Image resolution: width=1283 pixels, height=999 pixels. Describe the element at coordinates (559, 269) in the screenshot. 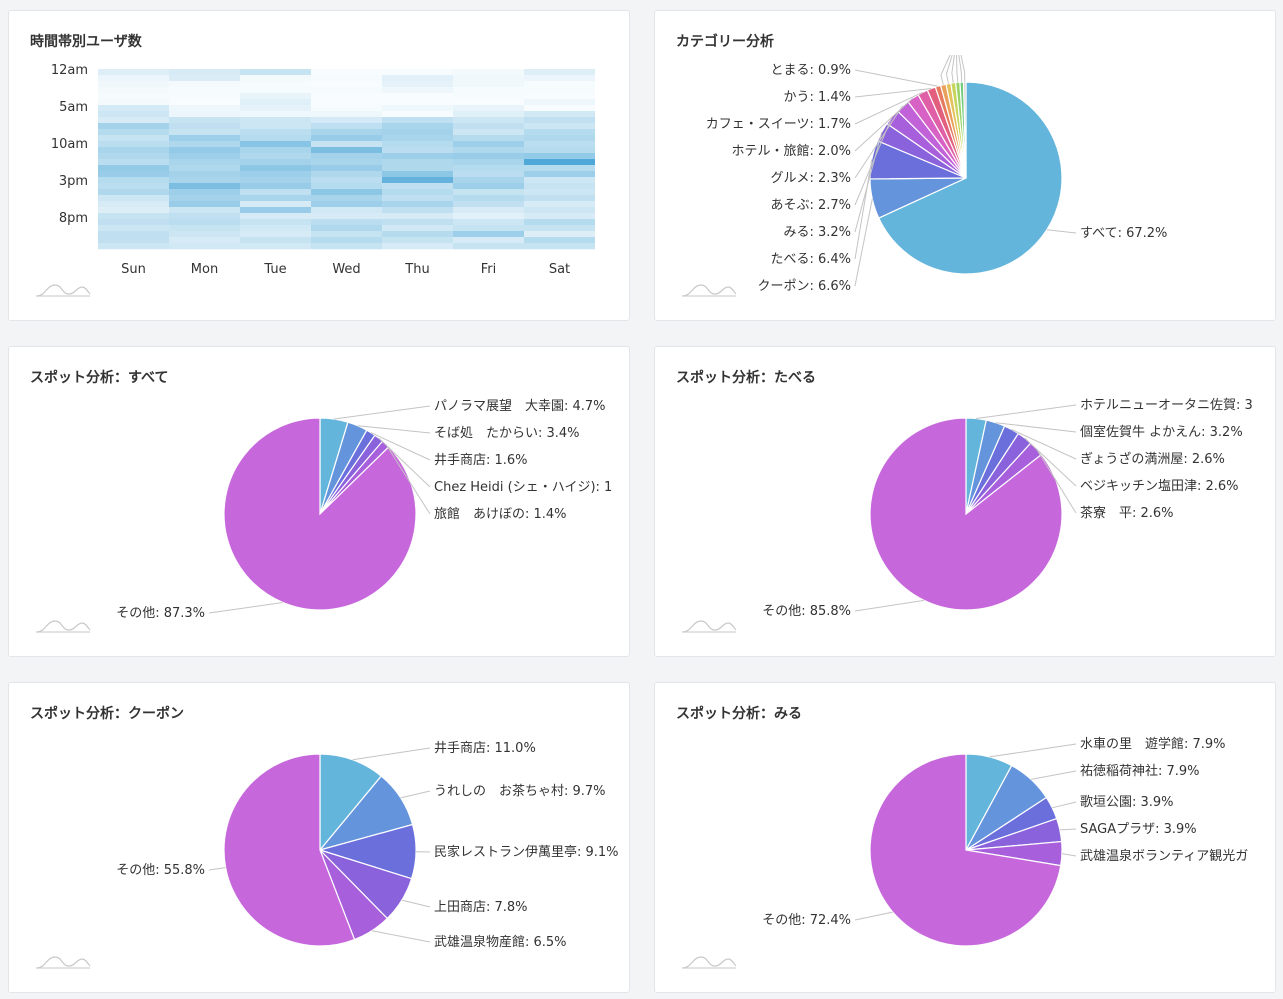

I see `heatmap-x-tick-label: Sat` at that location.